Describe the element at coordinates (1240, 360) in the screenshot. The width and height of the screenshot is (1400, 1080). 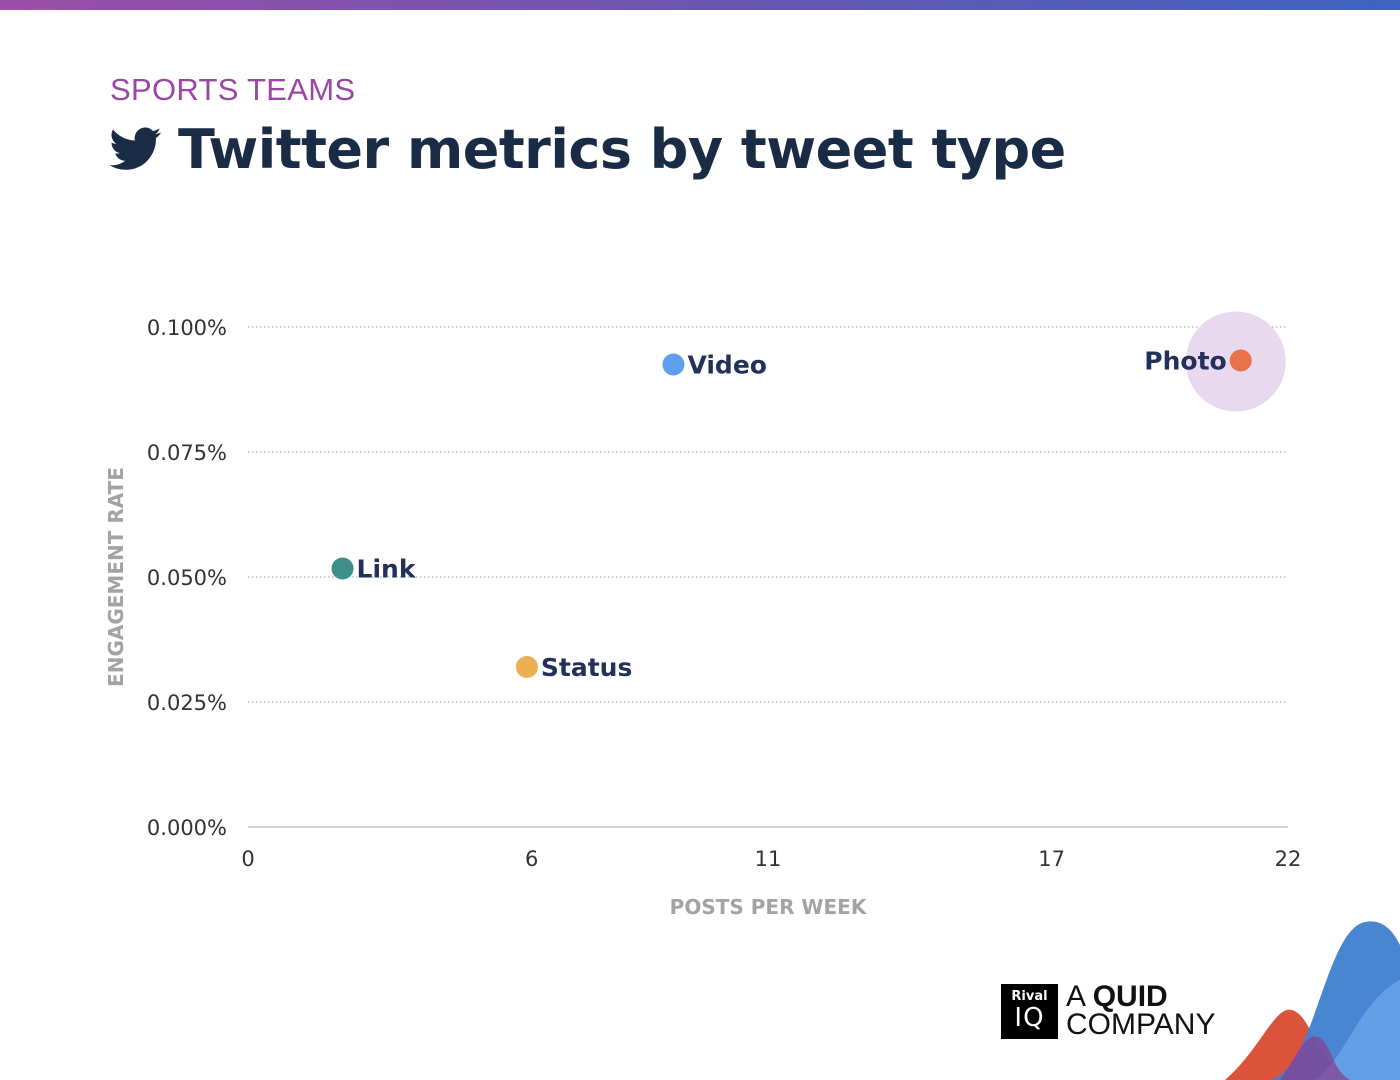
I see `data-point-photo` at that location.